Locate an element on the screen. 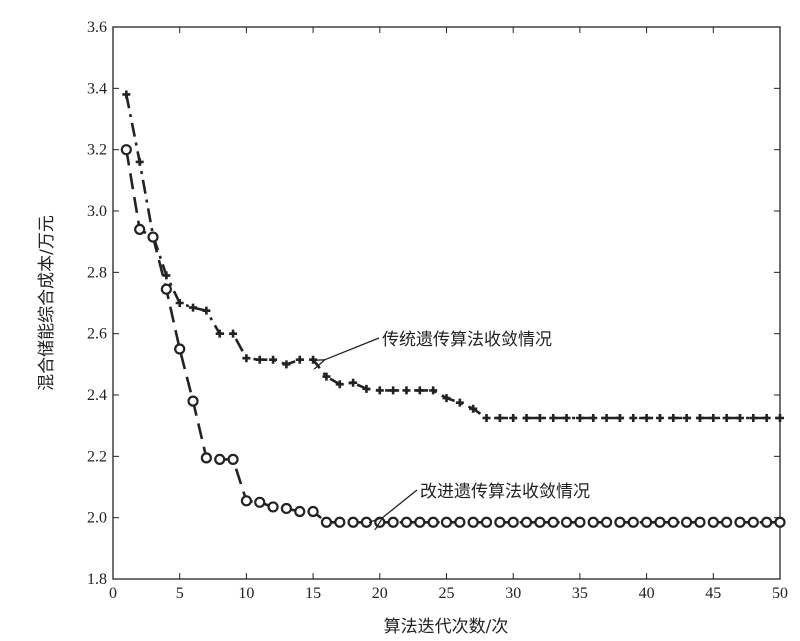 This screenshot has width=800, height=641. x-tick-label: 10 is located at coordinates (246, 593).